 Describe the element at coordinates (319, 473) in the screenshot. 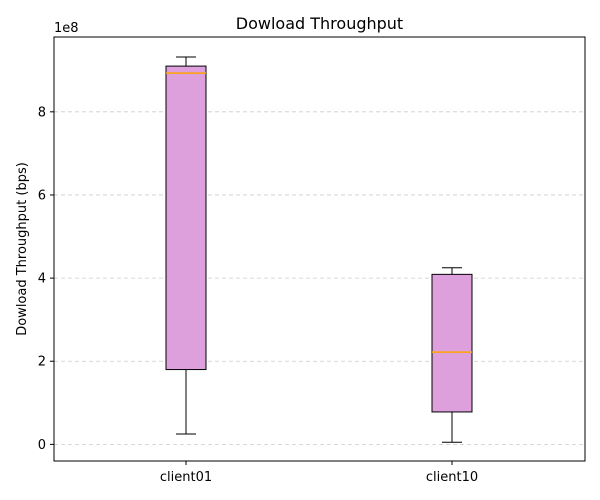

I see `x-axis: client01 client10` at that location.